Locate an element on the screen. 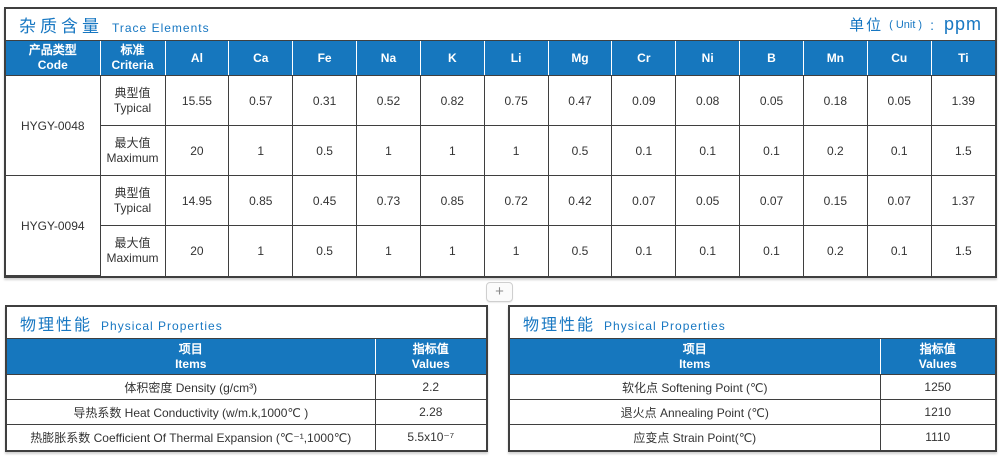 The image size is (1000, 461). property-name-cell: 退火点 Annealing Point (℃) is located at coordinates (695, 412).